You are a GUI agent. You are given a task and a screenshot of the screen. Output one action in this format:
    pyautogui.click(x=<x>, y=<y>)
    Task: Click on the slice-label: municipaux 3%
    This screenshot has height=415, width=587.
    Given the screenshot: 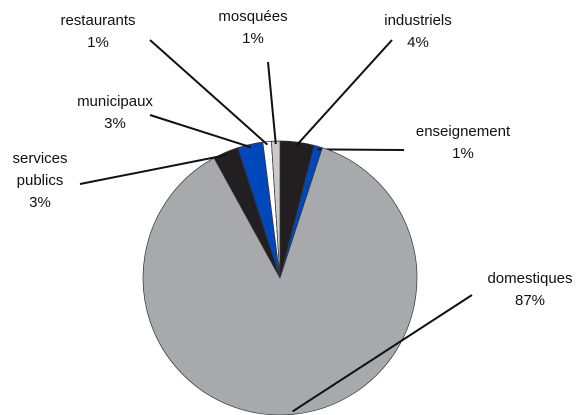 What is the action you would take?
    pyautogui.click(x=115, y=113)
    